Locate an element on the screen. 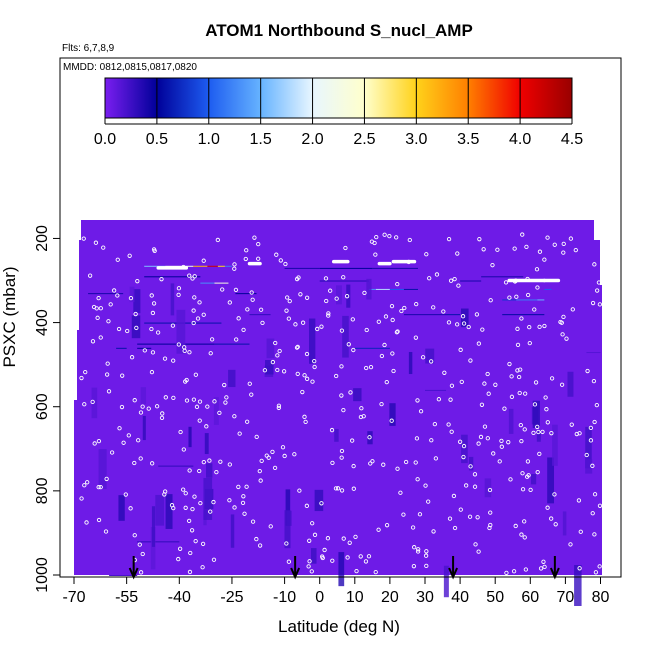  x-tick-label: -40 is located at coordinates (179, 597).